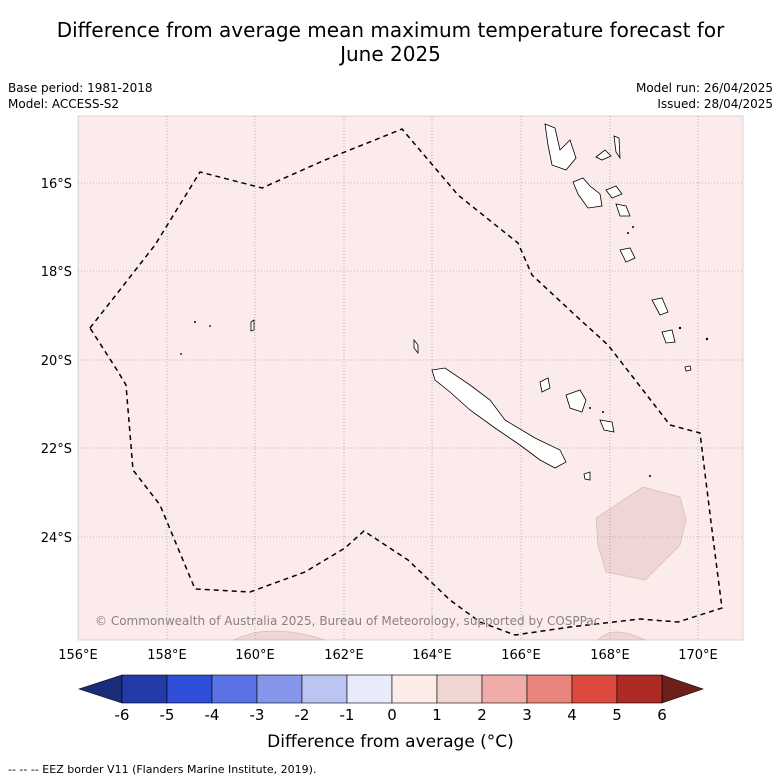 Image resolution: width=781 pixels, height=781 pixels. I want to click on latitude-labels: 16°S 18°S 20°S 22°S 24°S, so click(56, 361).